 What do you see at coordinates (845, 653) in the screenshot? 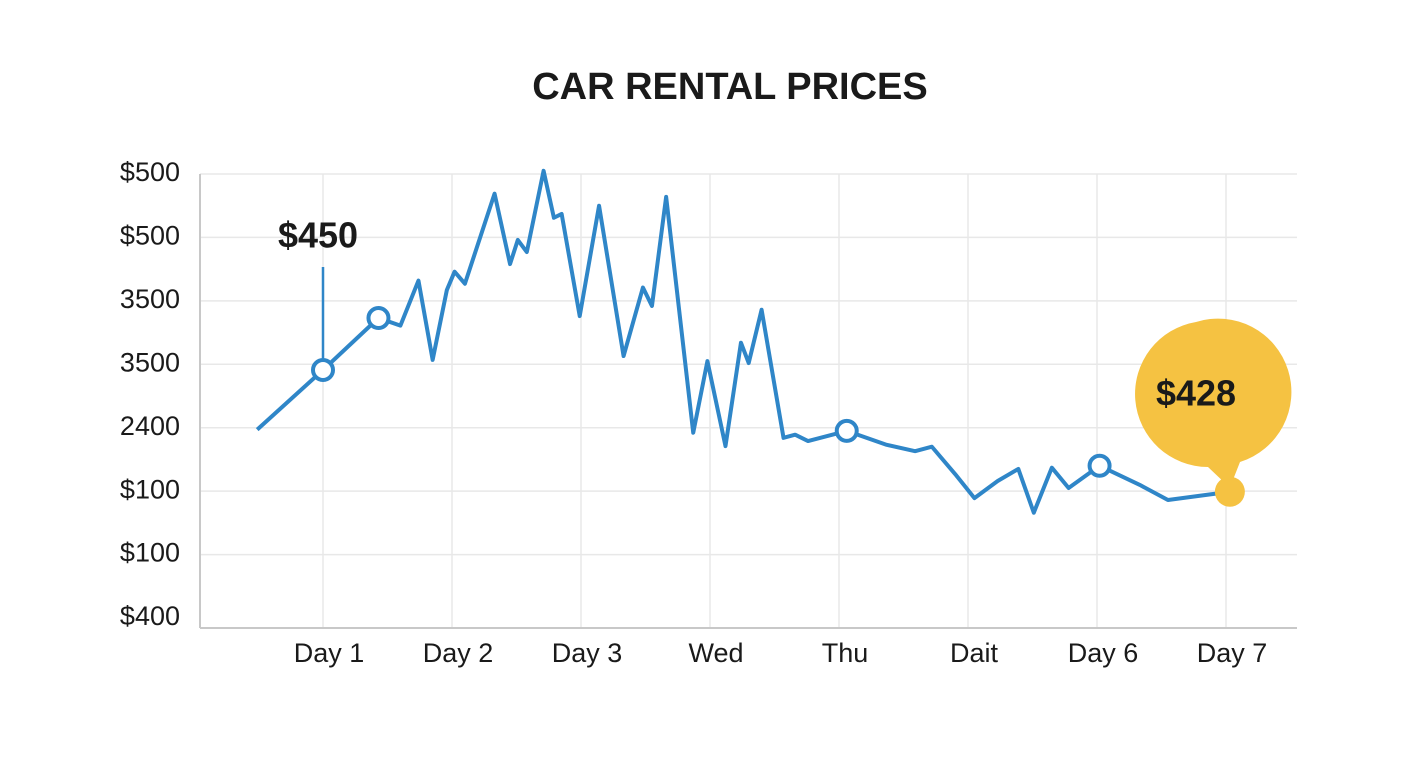
I see `x-tick-label: Thu` at bounding box center [845, 653].